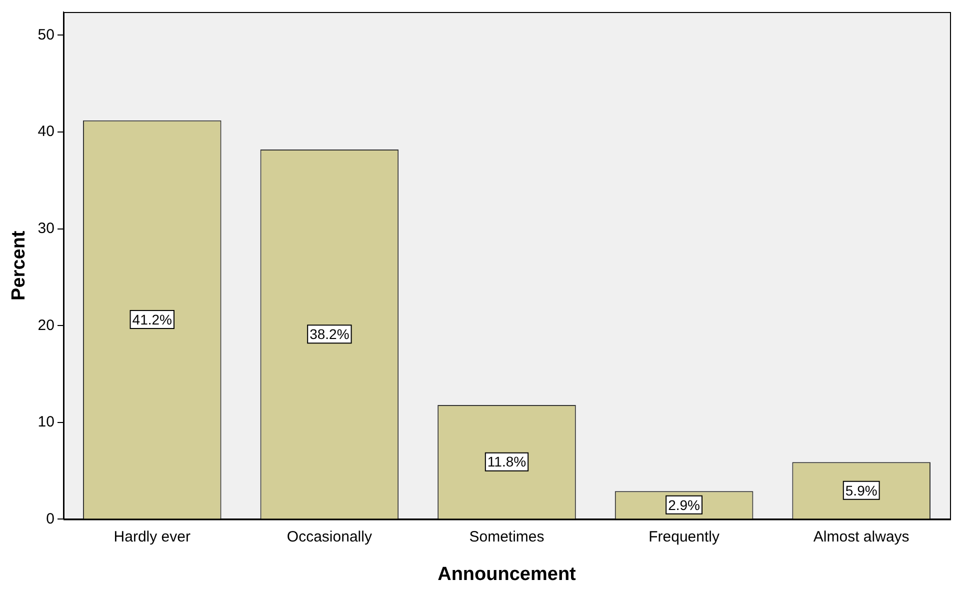  Describe the element at coordinates (46, 228) in the screenshot. I see `y-tick-label: 30` at that location.